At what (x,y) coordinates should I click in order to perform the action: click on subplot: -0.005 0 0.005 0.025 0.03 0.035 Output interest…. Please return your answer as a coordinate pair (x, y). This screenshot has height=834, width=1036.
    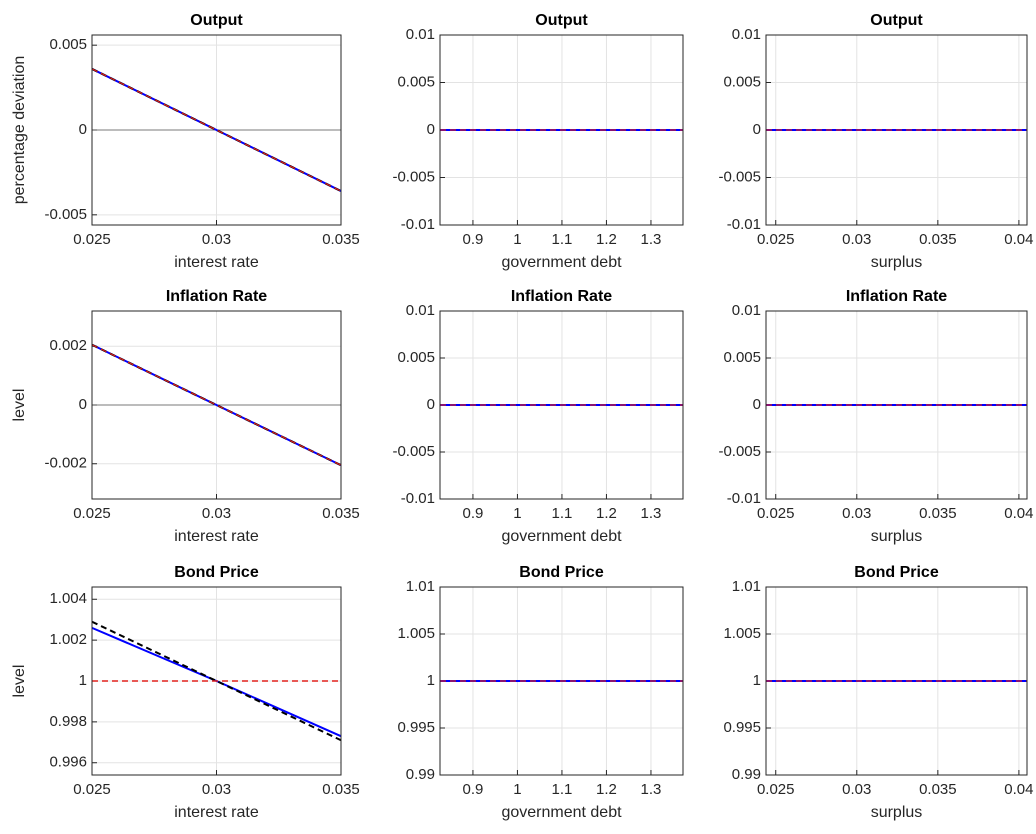
    Looking at the image, I should click on (185, 141).